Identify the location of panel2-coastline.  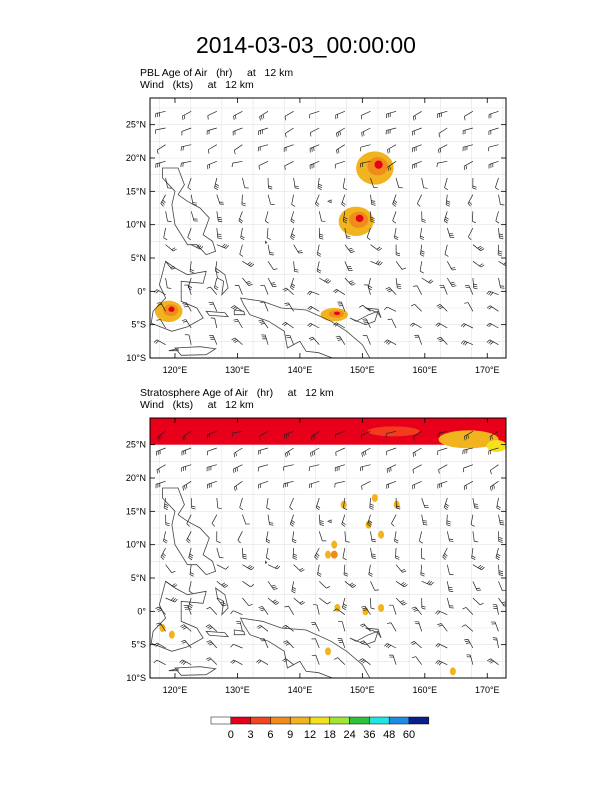
(373, 633).